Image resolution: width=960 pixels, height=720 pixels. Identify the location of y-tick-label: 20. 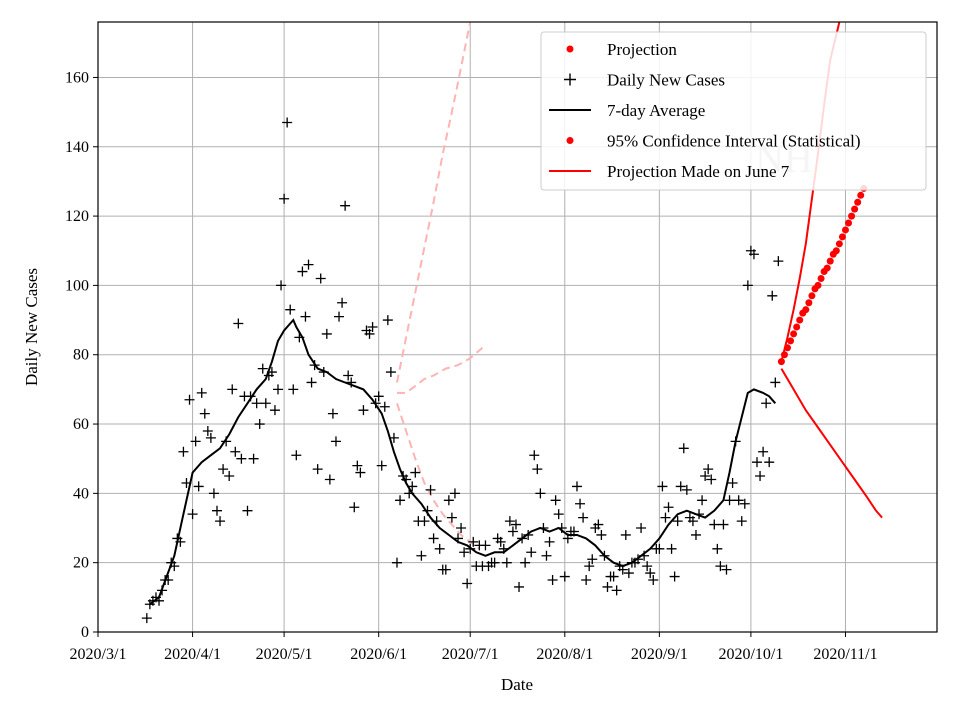
(81, 563).